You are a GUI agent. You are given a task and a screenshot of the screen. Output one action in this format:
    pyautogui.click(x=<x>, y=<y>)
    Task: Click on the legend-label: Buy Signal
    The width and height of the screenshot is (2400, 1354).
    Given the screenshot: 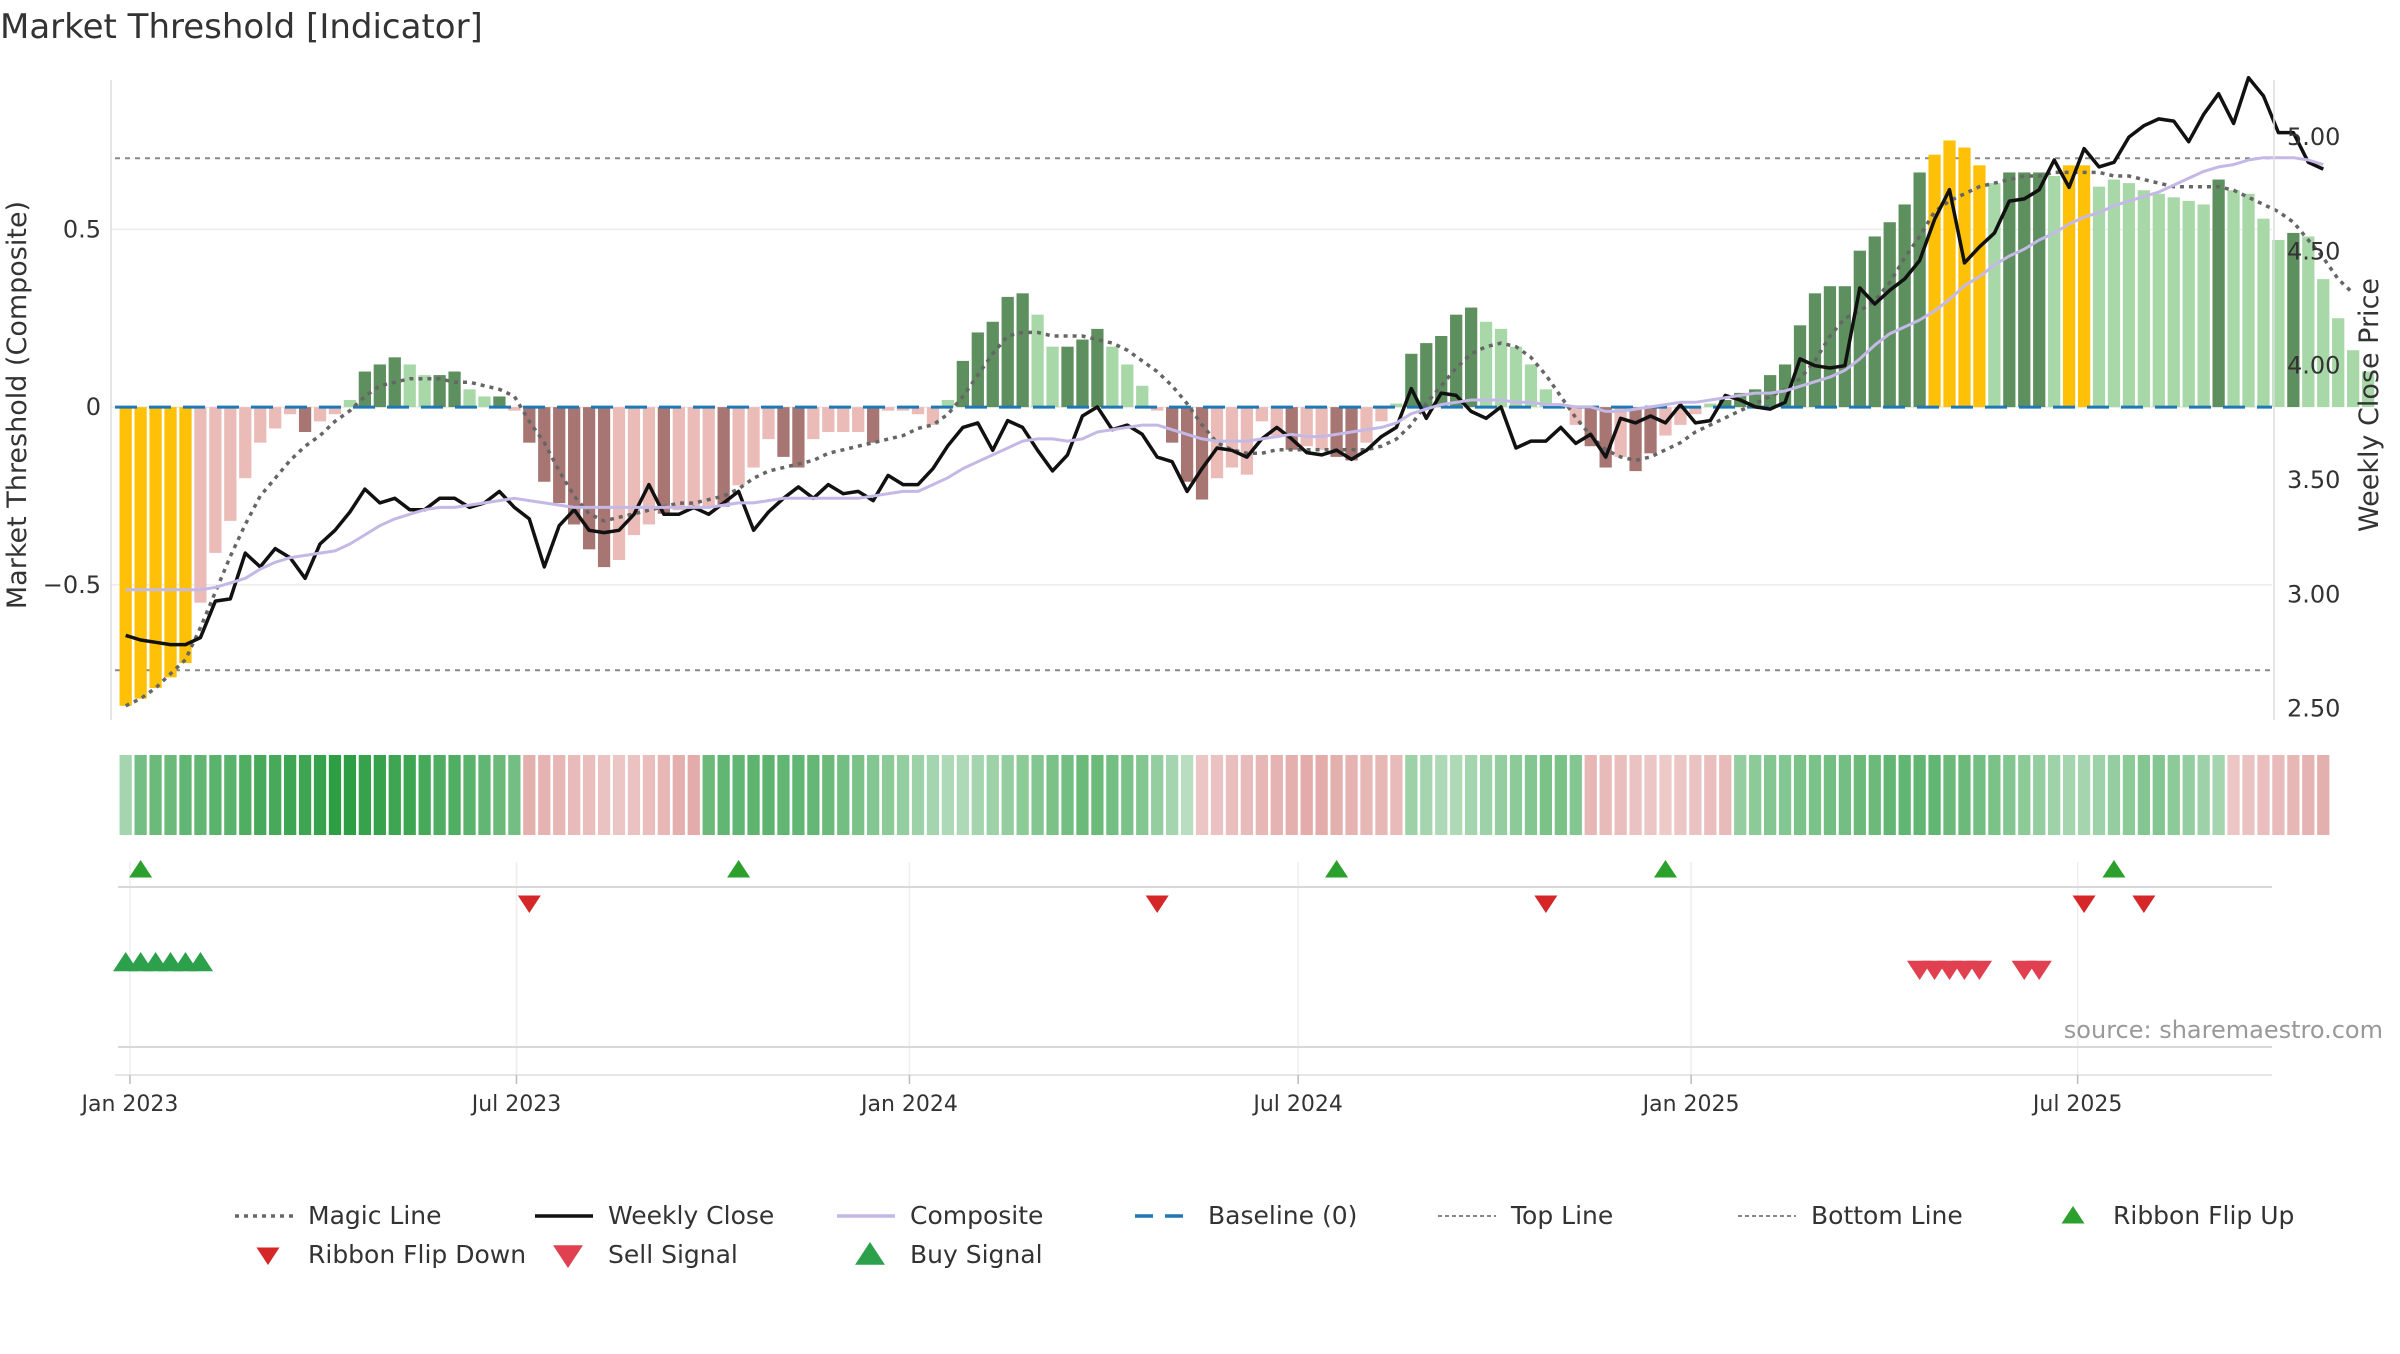 What is the action you would take?
    pyautogui.click(x=976, y=1254)
    